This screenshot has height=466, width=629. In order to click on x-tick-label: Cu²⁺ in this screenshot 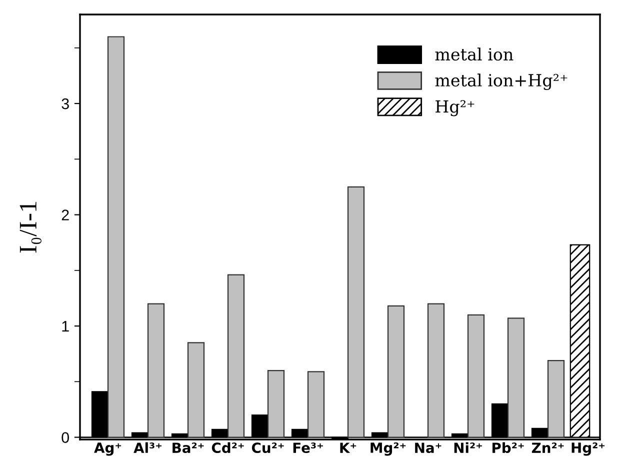, I will do `click(268, 448)`.